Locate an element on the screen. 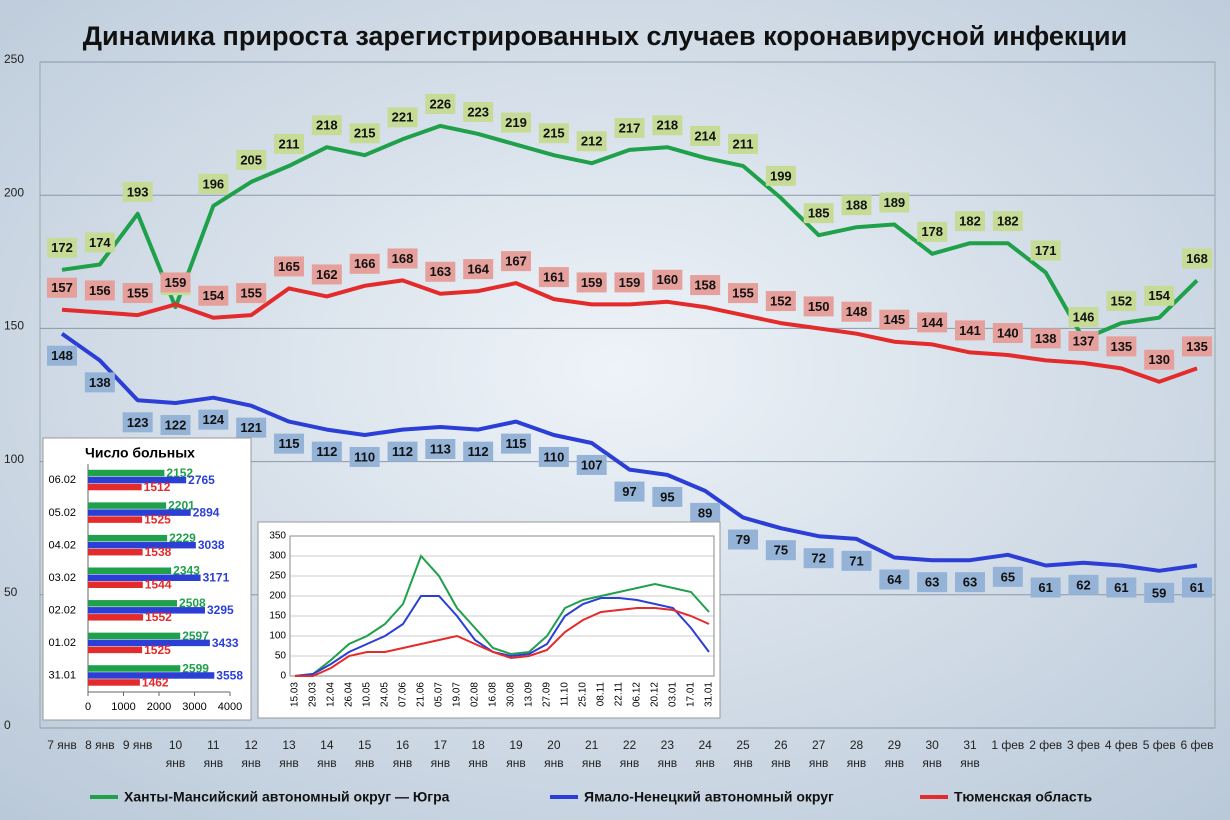 The height and width of the screenshot is (820, 1230). x-tick-label: 02.08 is located at coordinates (475, 694).